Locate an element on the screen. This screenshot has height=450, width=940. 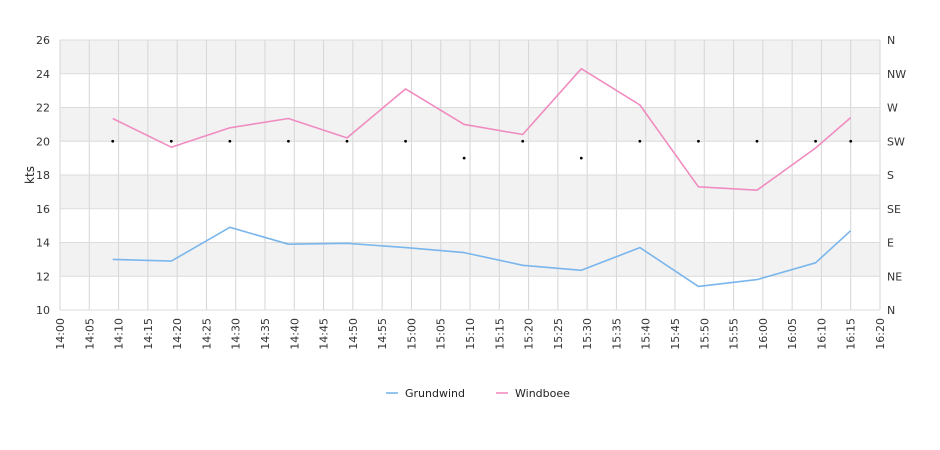
x-tick-label: 14:40 is located at coordinates (294, 334).